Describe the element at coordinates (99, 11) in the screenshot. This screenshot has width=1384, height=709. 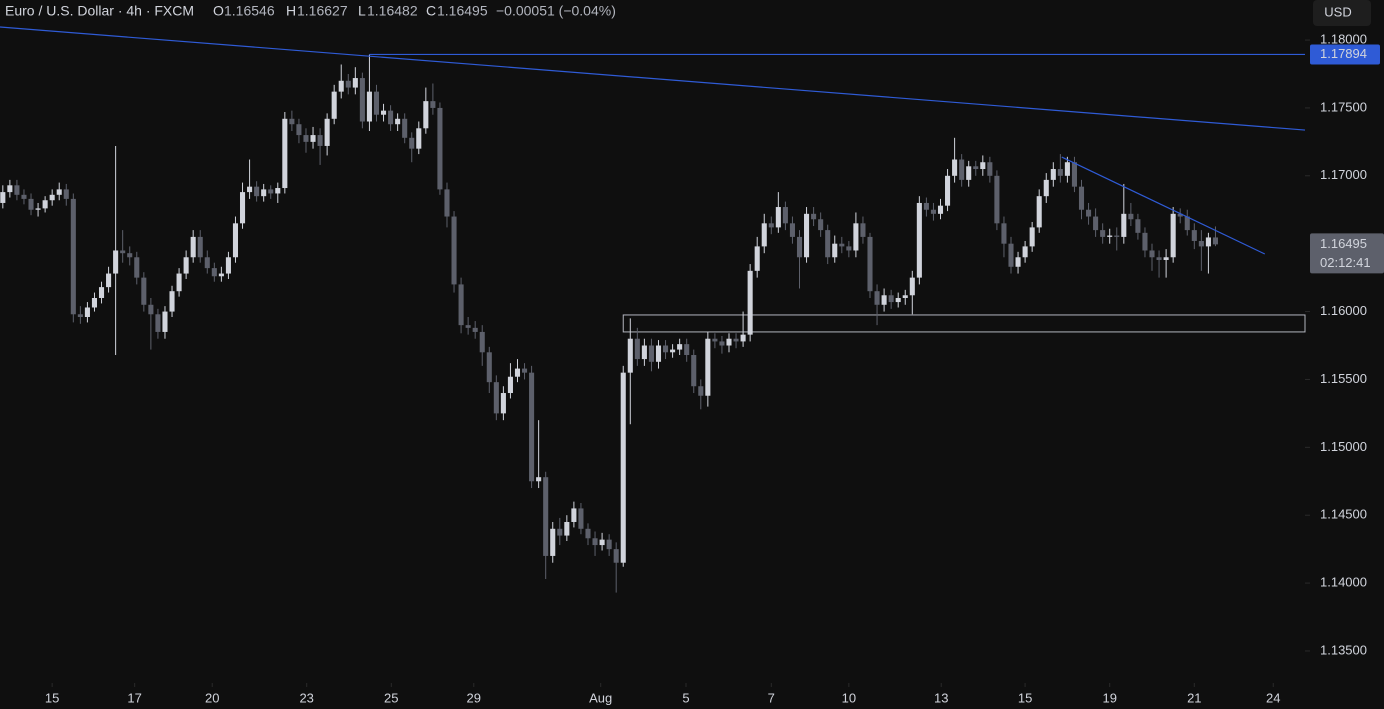
I see `symbol: Euro / U.S. Dollar · 4h · FXCM` at that location.